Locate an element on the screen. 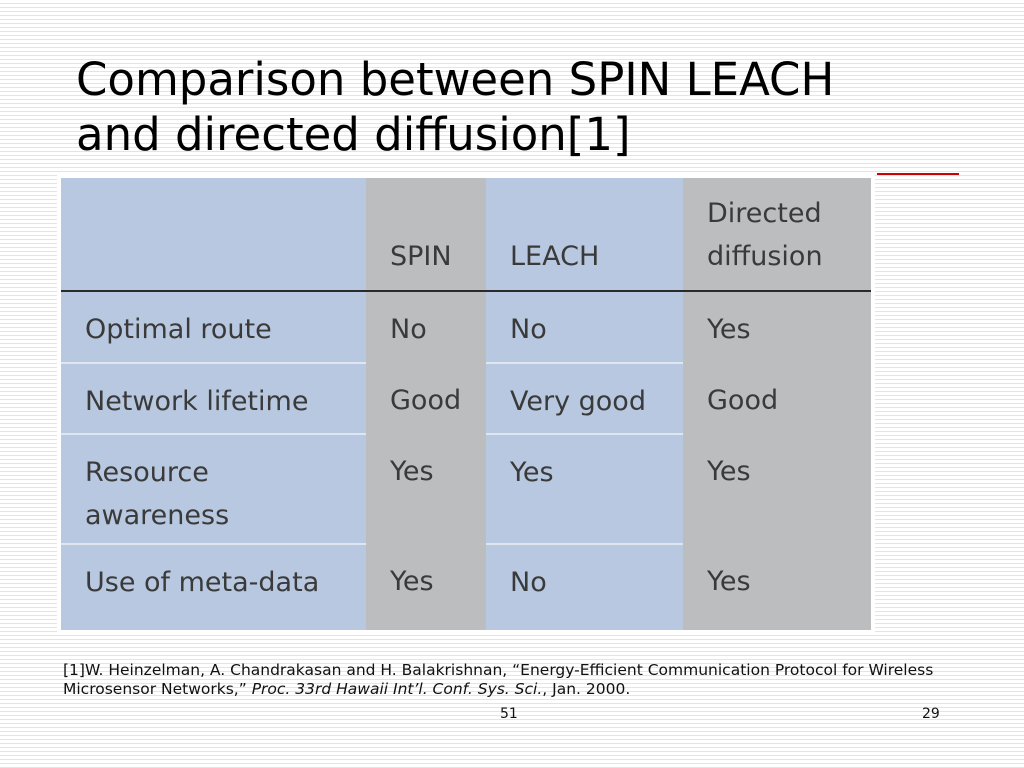 The height and width of the screenshot is (768, 1024). title-line-2: and directed diffusion[1] is located at coordinates (353, 134).